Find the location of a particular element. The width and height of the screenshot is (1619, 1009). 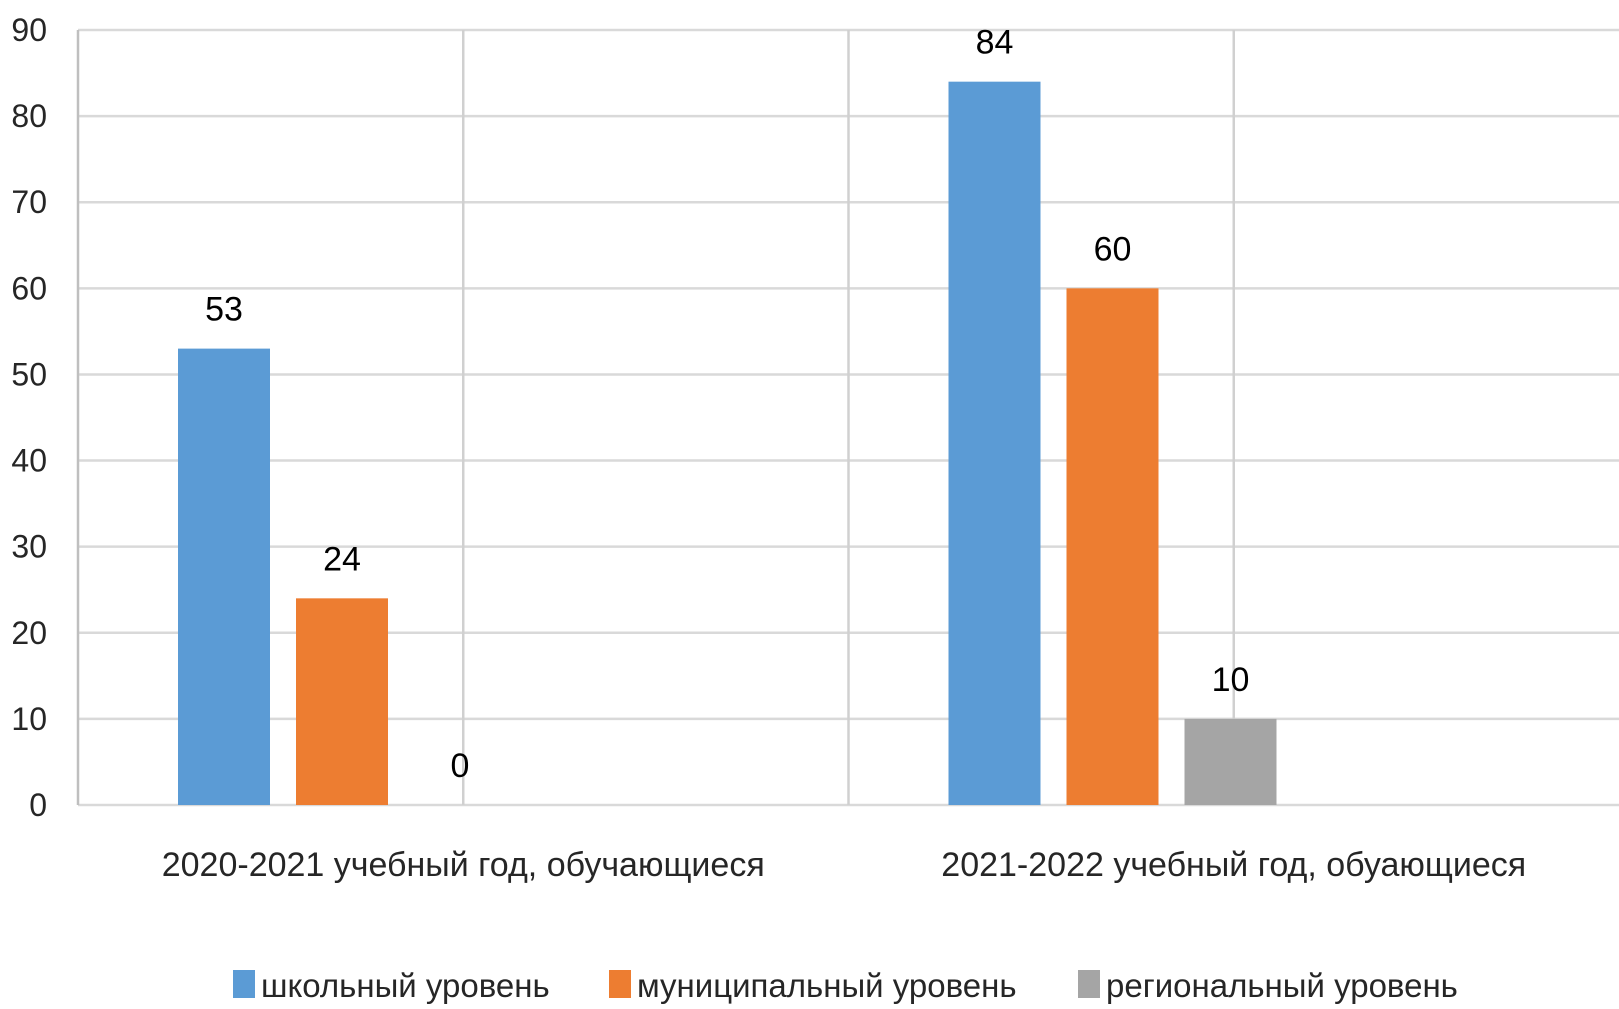

y-tick-label: 0 is located at coordinates (38, 805).